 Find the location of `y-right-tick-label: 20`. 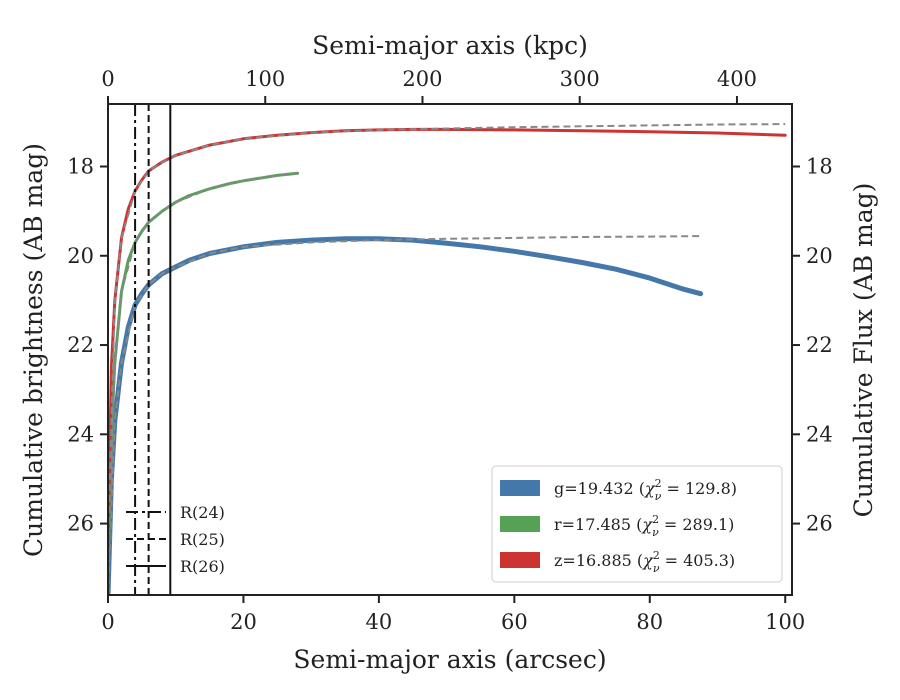

y-right-tick-label: 20 is located at coordinates (819, 256).